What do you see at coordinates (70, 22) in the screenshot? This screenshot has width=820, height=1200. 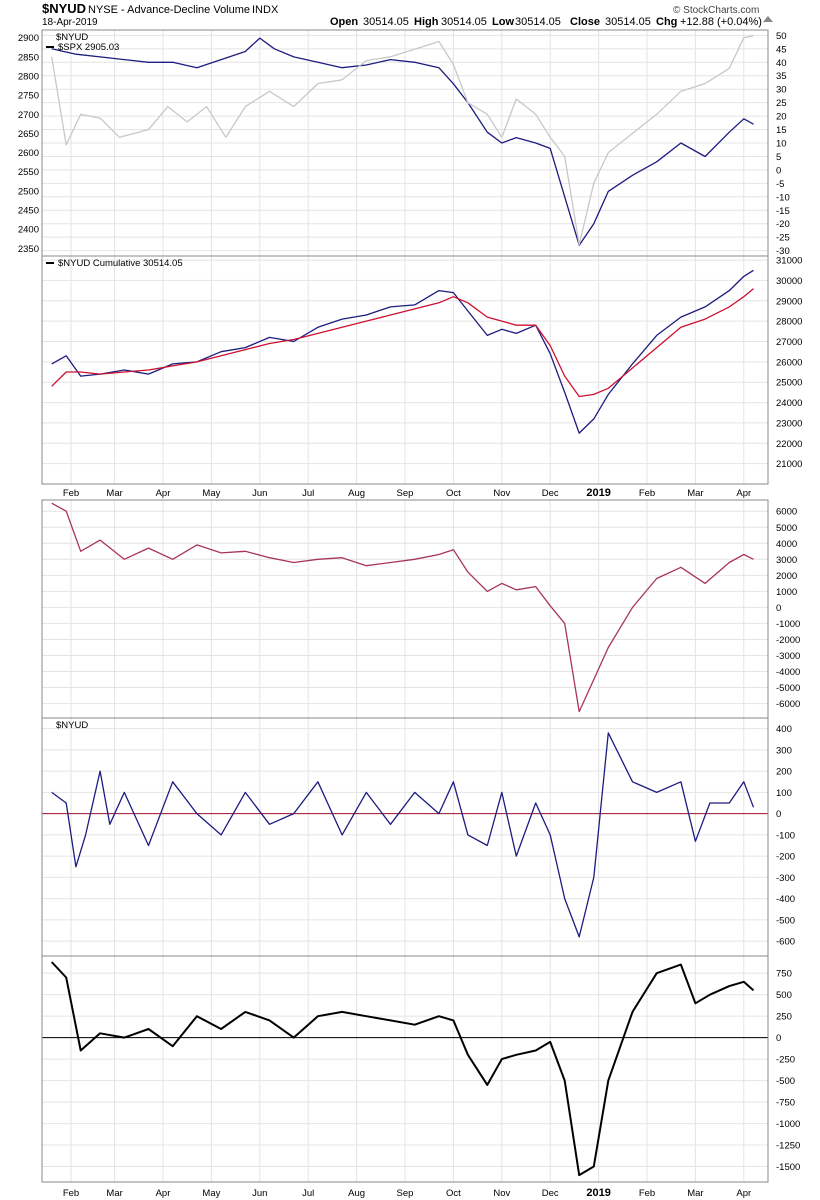 I see `date-label: 18-Apr-2019` at bounding box center [70, 22].